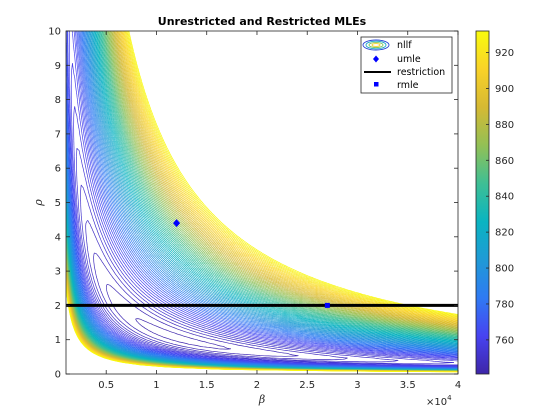 This screenshot has width=560, height=420. Describe the element at coordinates (409, 59) in the screenshot. I see `legend-umle-label: umle` at that location.